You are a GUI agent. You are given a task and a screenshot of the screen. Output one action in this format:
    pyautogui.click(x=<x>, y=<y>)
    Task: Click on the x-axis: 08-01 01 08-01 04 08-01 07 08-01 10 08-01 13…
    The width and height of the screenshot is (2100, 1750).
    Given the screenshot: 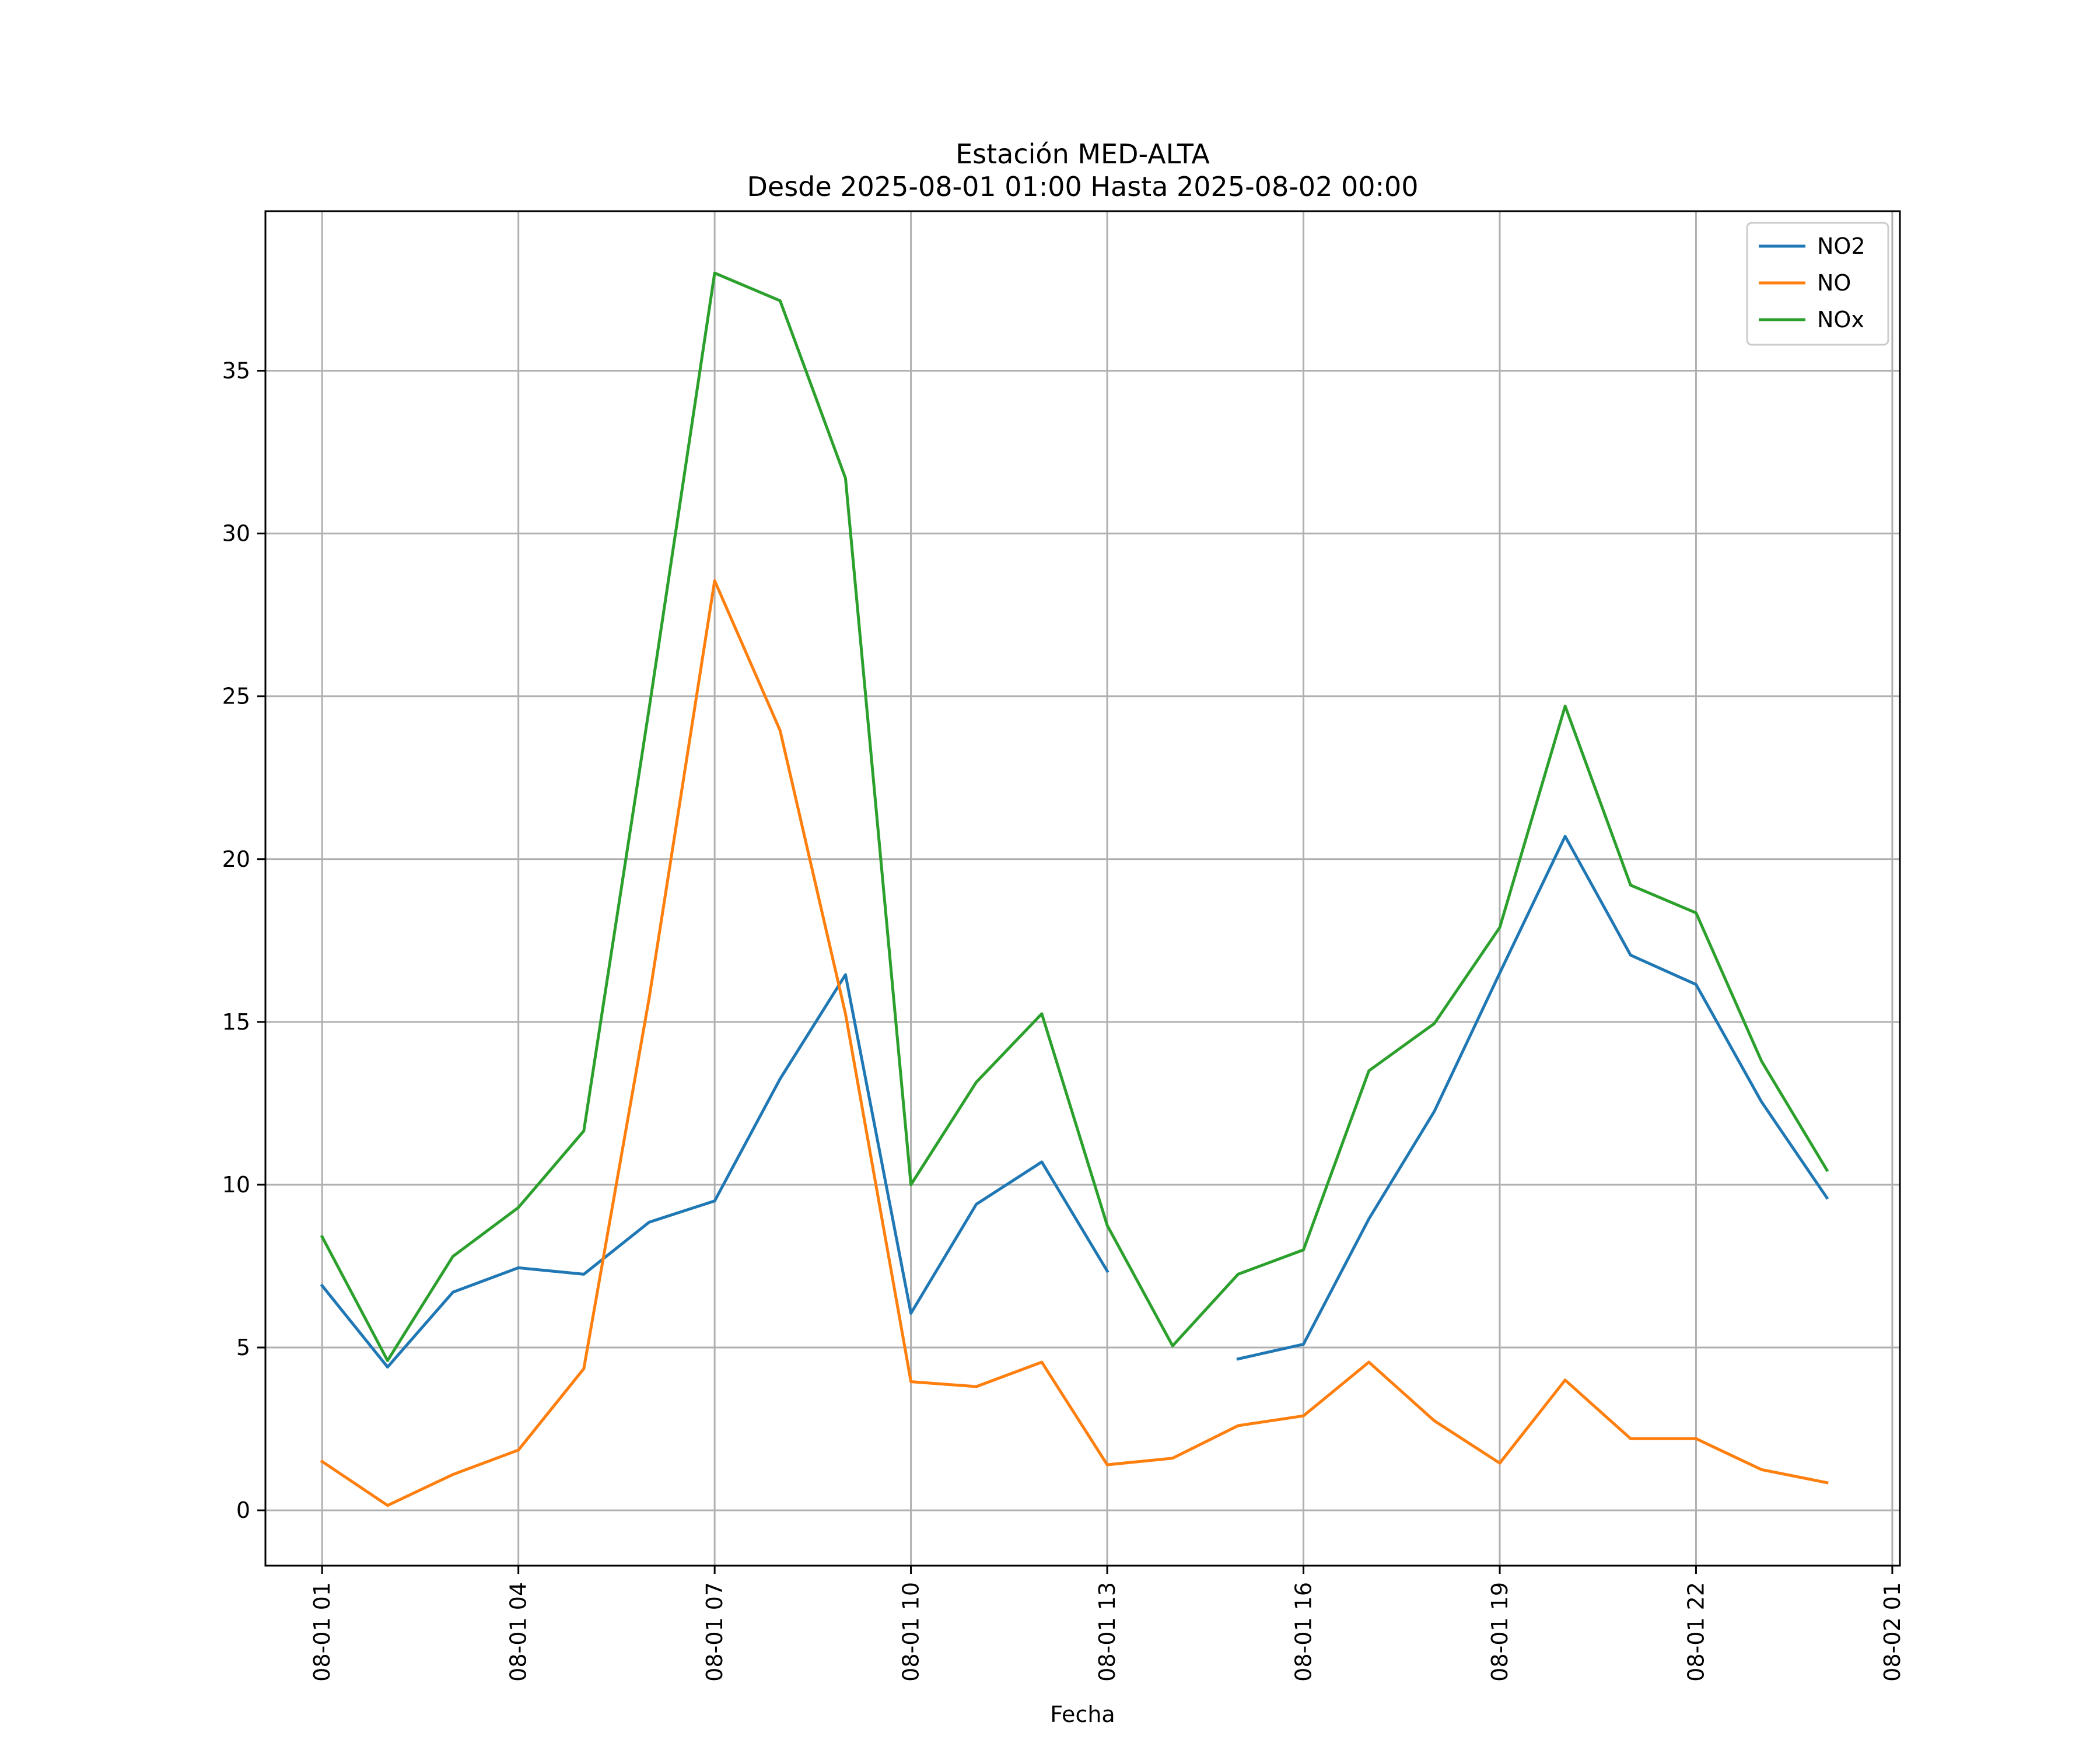 What is the action you would take?
    pyautogui.click(x=1107, y=1624)
    